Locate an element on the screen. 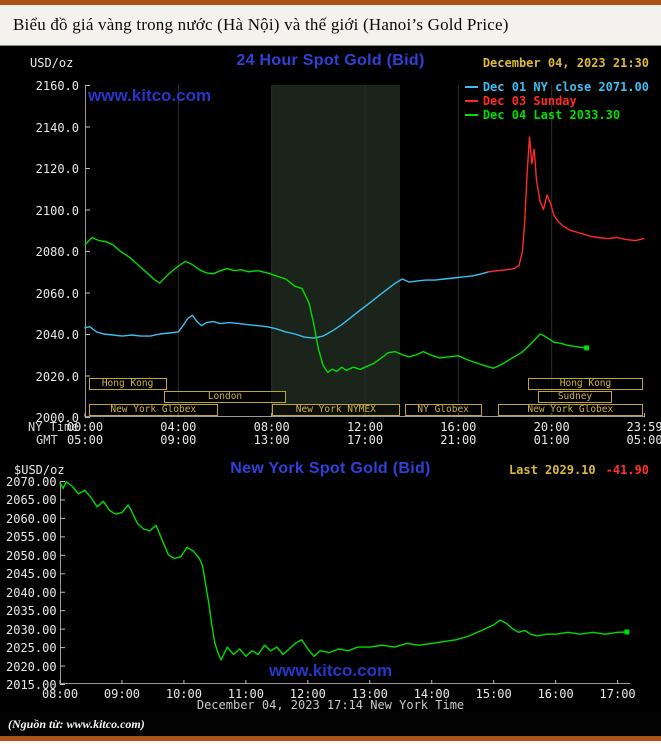 This screenshot has width=661, height=749. y-axis-unit-label: USD/oz is located at coordinates (52, 63).